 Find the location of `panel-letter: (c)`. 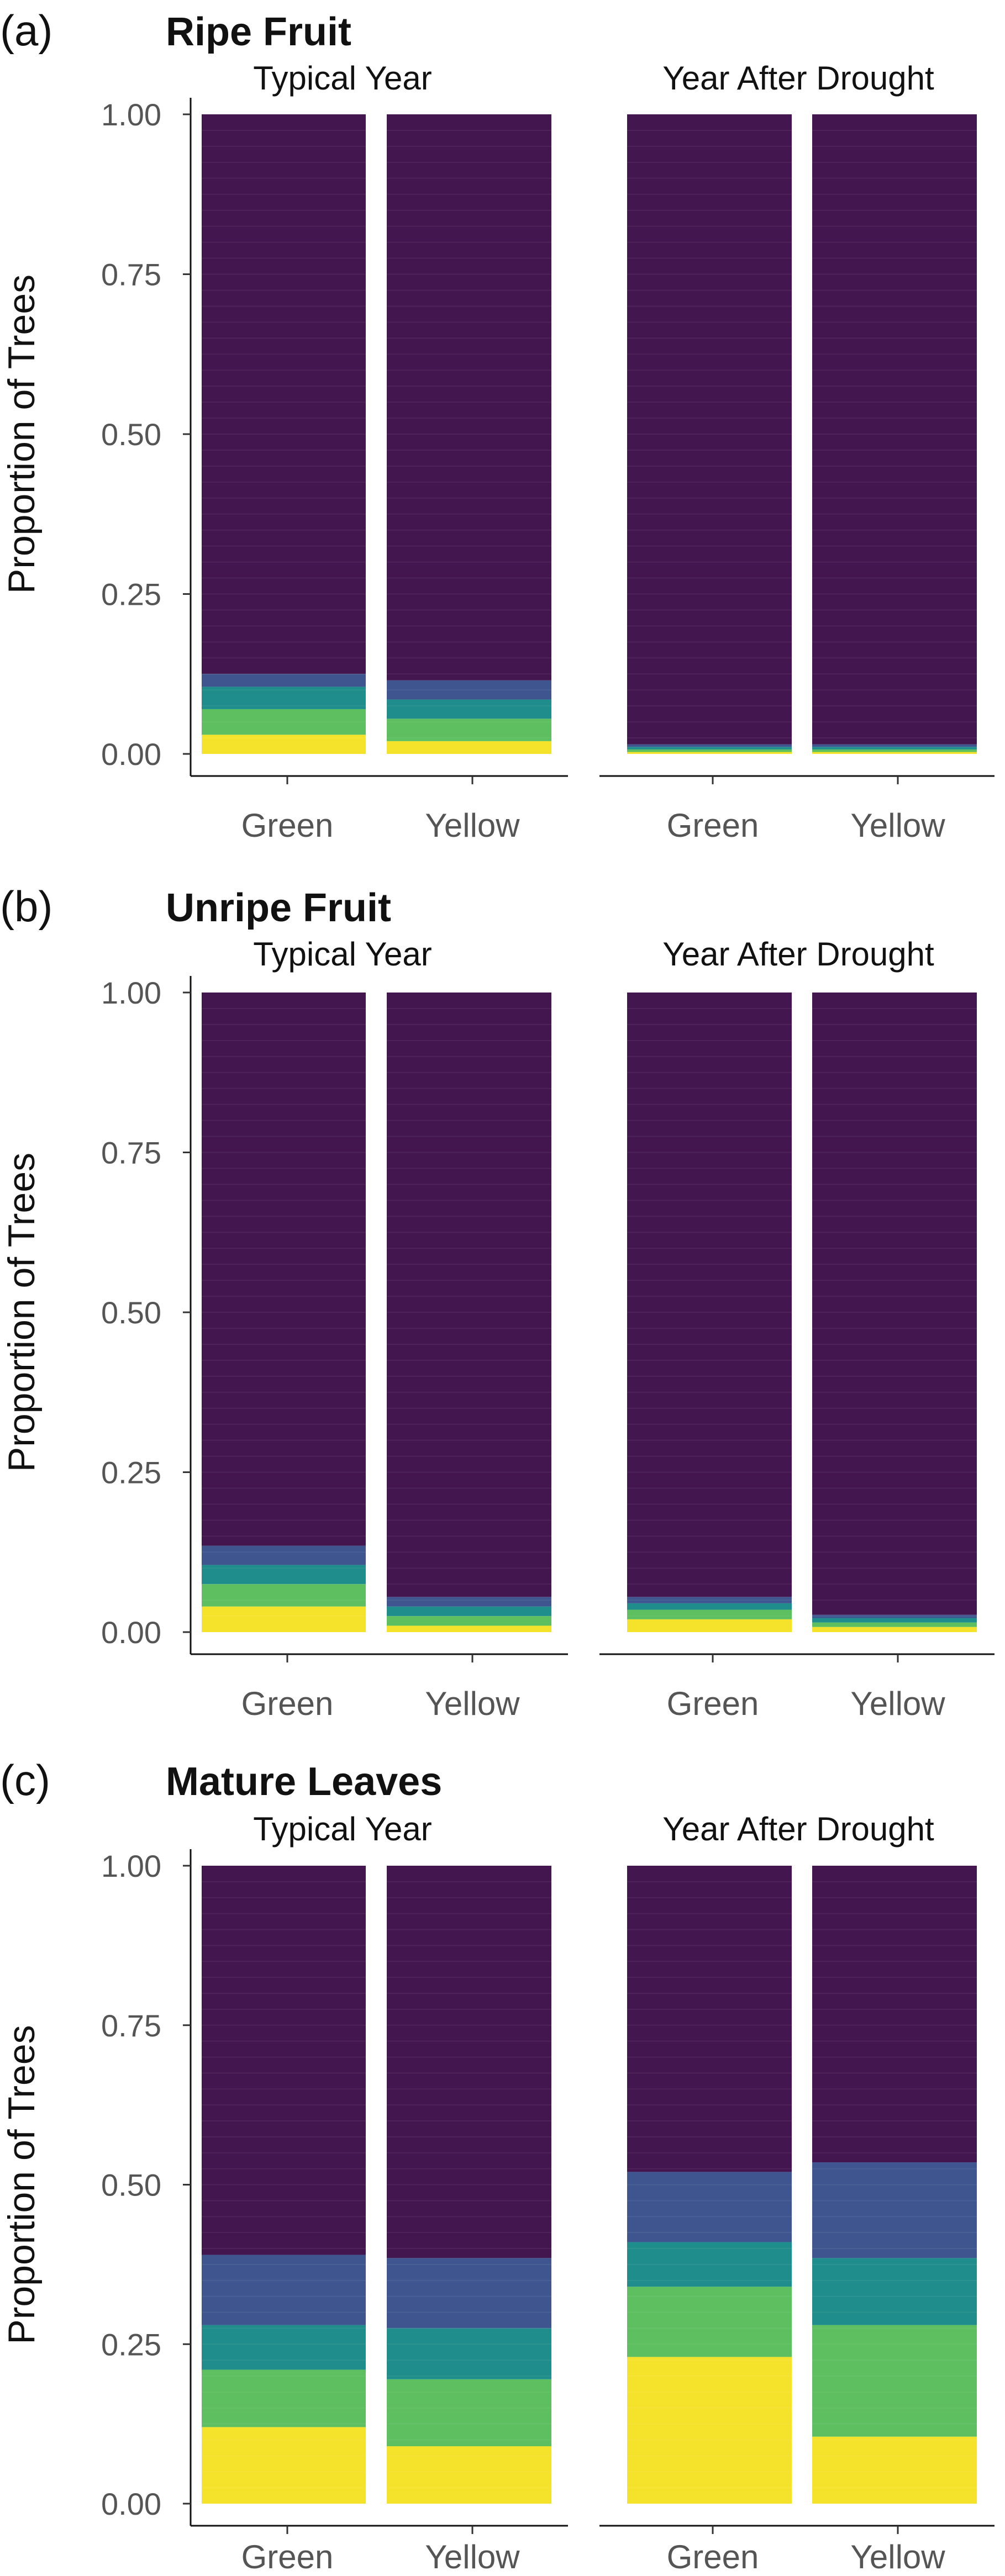

panel-letter: (c) is located at coordinates (25, 1780).